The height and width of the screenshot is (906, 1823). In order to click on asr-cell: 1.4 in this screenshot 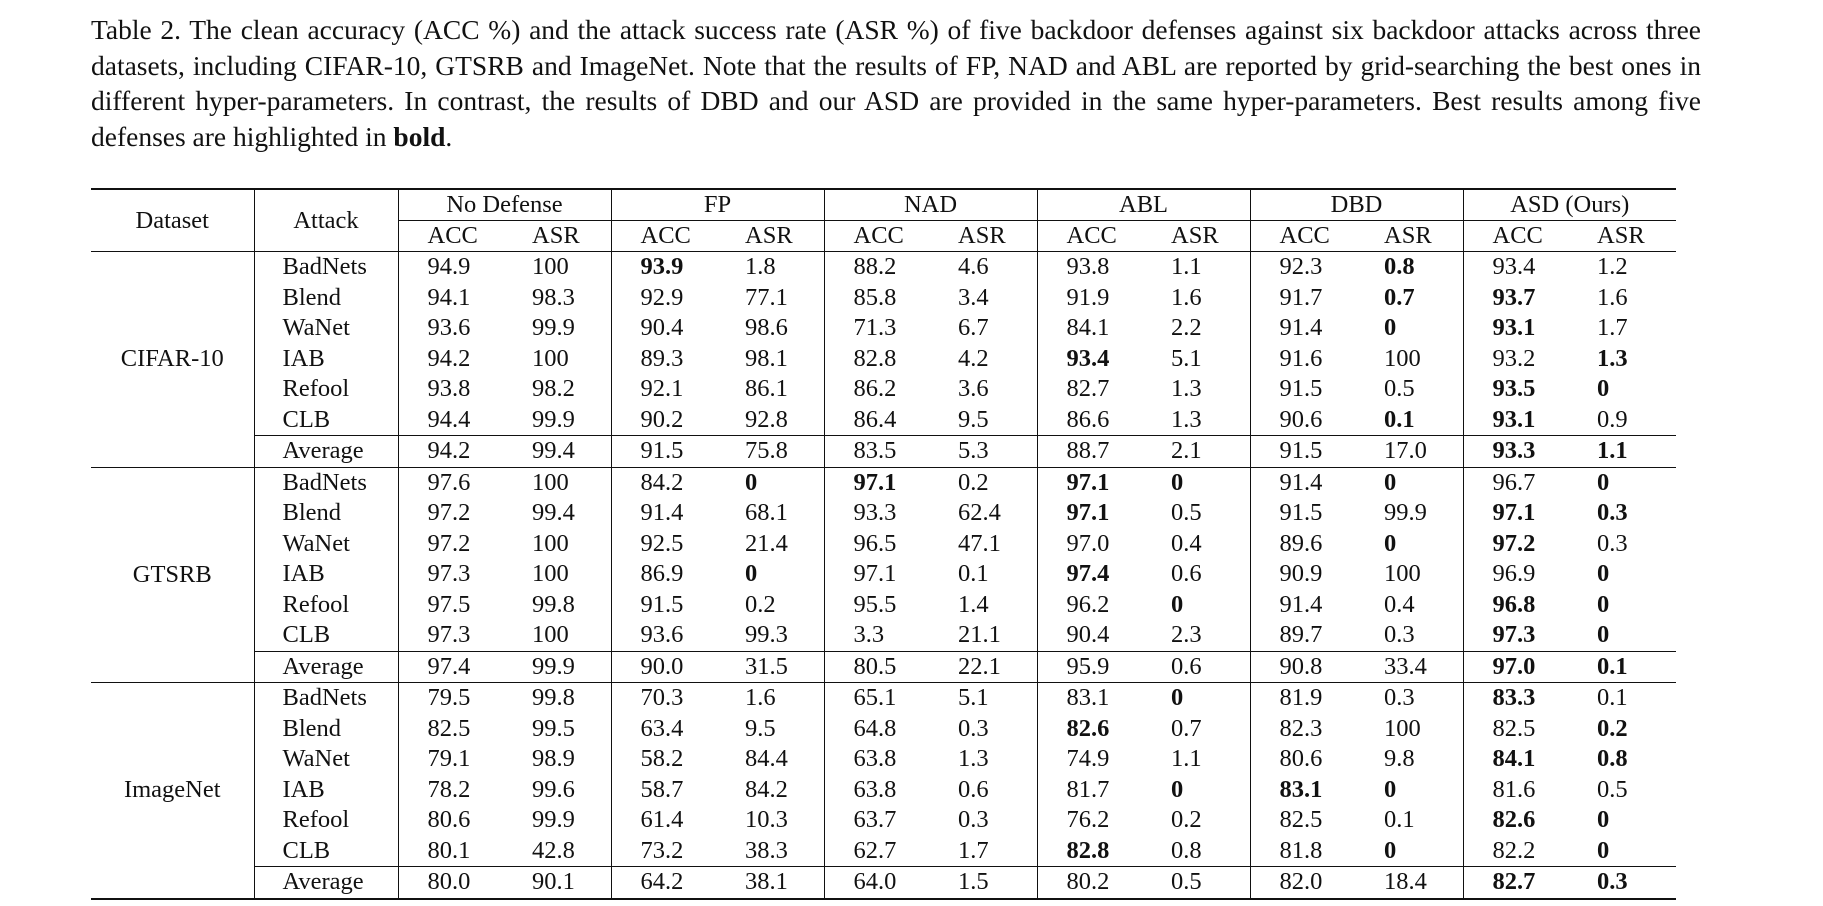, I will do `click(983, 604)`.